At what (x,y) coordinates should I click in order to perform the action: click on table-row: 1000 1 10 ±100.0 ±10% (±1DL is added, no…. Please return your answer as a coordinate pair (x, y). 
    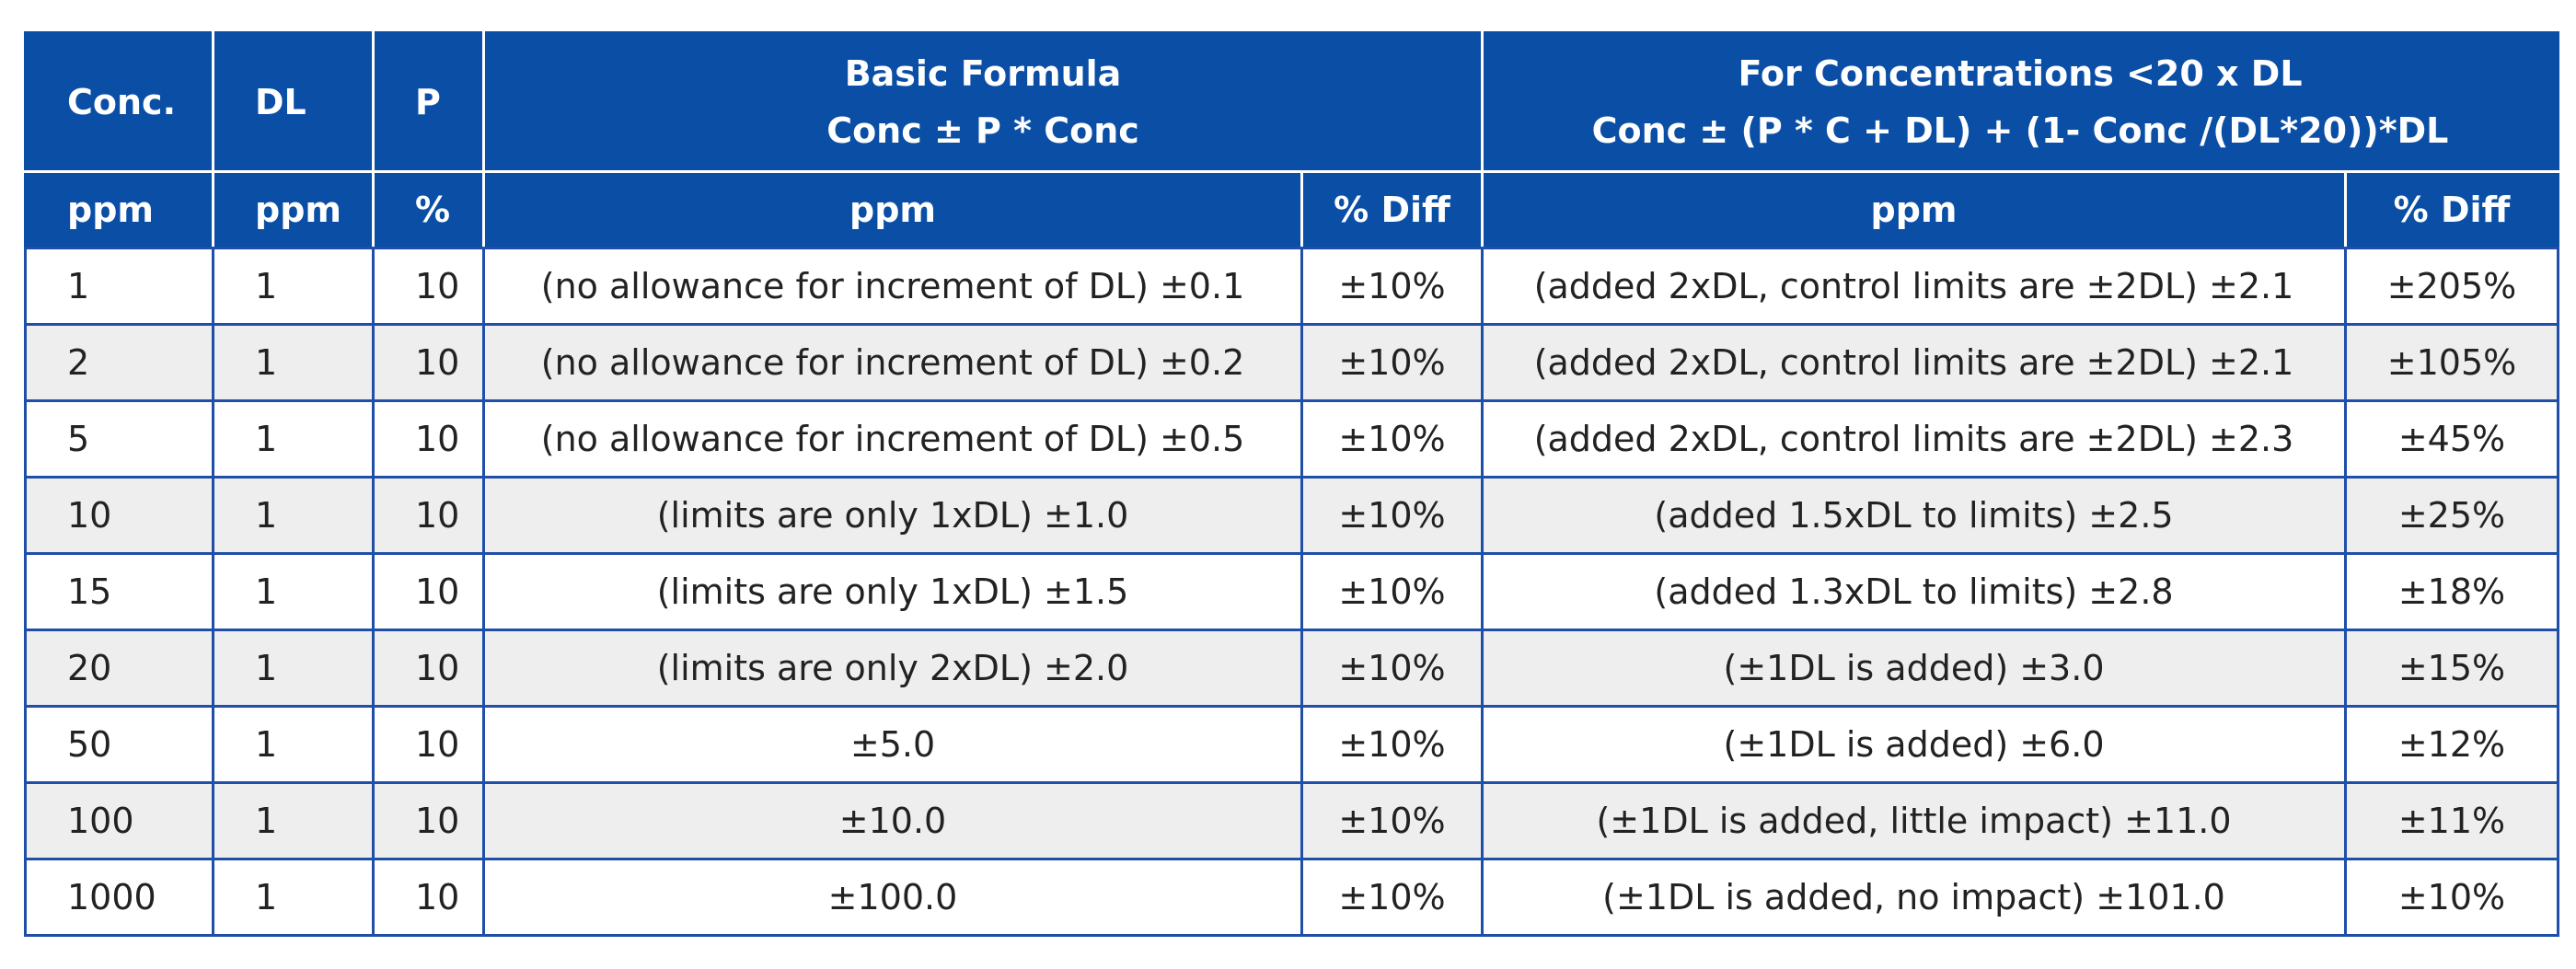
    Looking at the image, I should click on (1292, 897).